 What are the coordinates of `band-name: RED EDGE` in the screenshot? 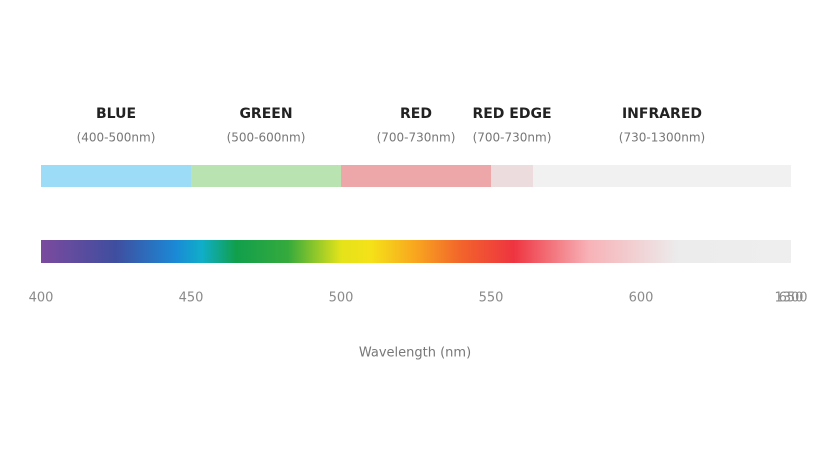 It's located at (511, 114).